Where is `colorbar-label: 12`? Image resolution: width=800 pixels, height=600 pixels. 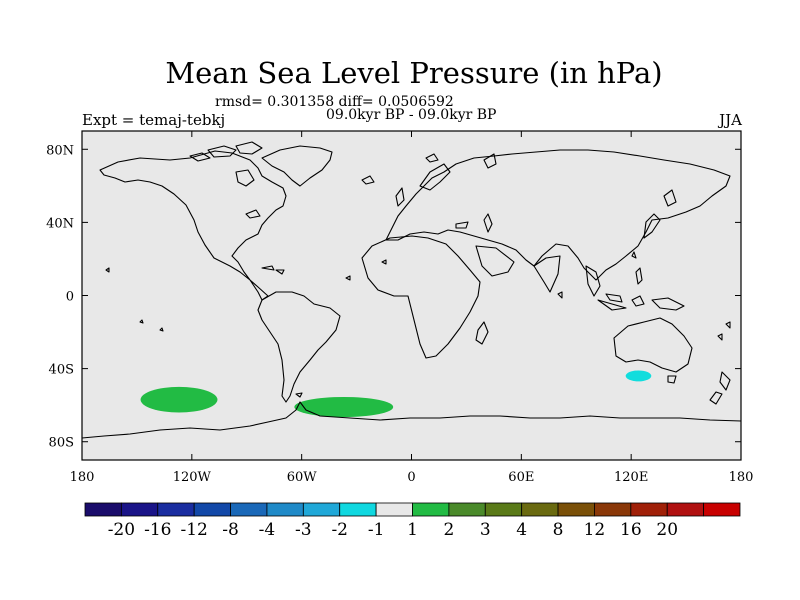 colorbar-label: 12 is located at coordinates (595, 530).